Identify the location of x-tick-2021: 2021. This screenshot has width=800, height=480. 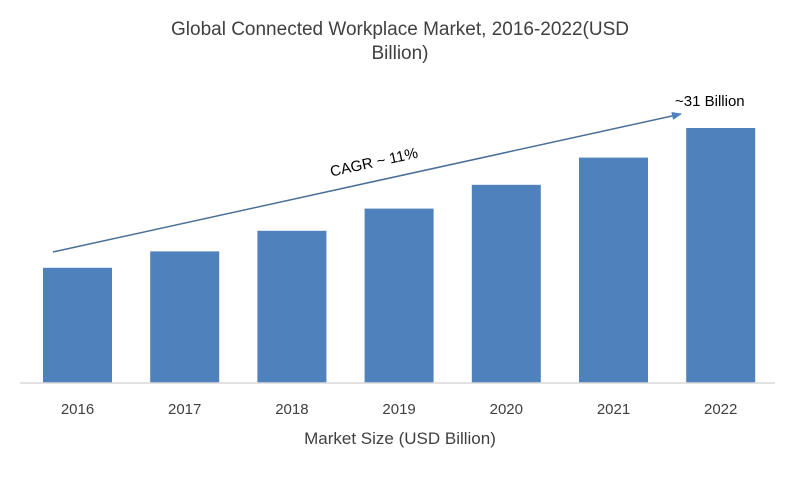
(613, 409).